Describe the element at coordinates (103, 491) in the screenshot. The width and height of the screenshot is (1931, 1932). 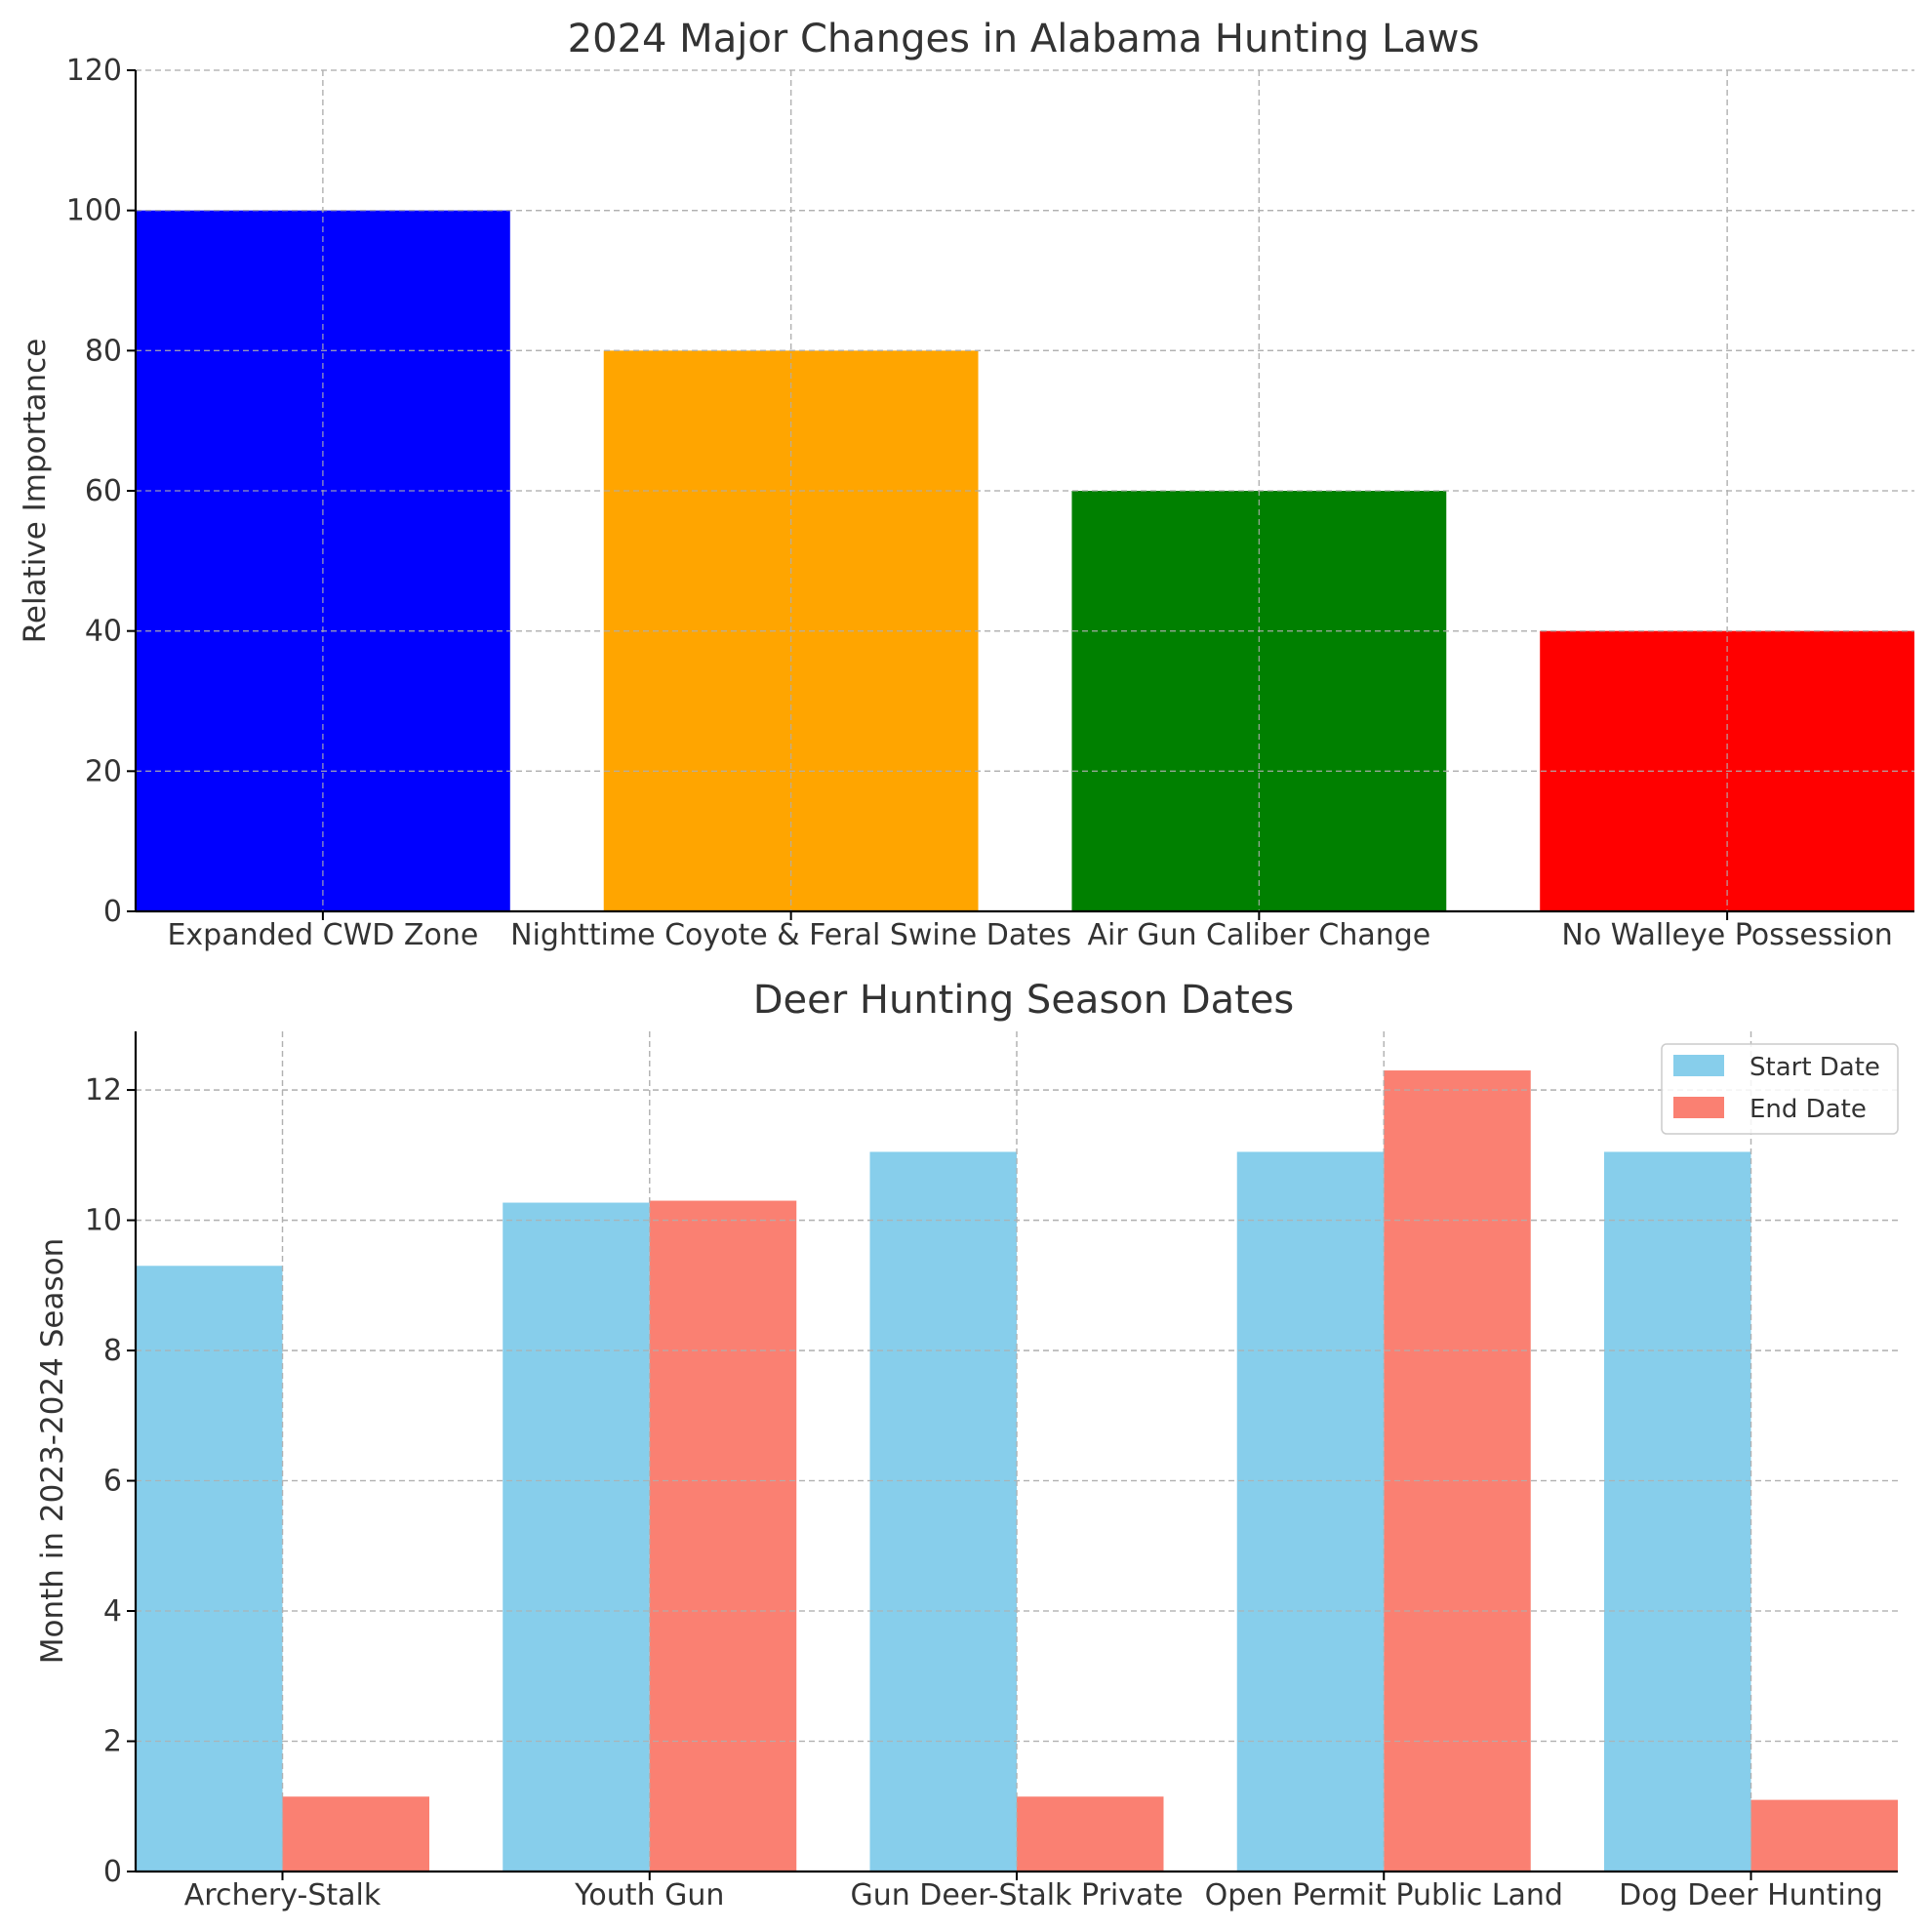
I see `y-tick-label: 60` at that location.